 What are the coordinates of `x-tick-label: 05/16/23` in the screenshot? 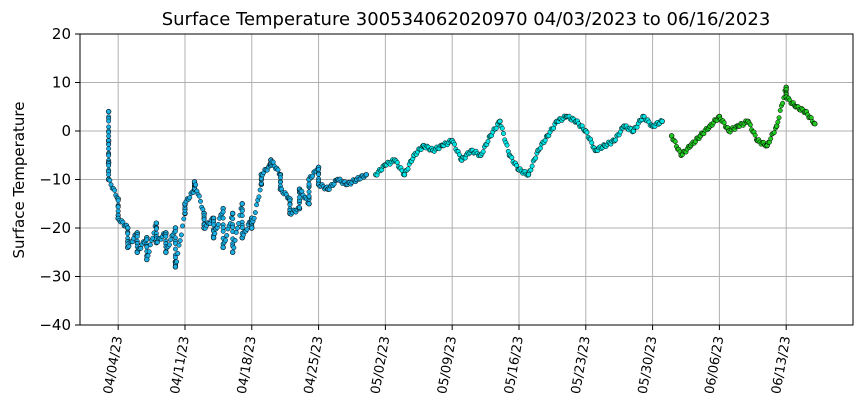 It's located at (514, 365).